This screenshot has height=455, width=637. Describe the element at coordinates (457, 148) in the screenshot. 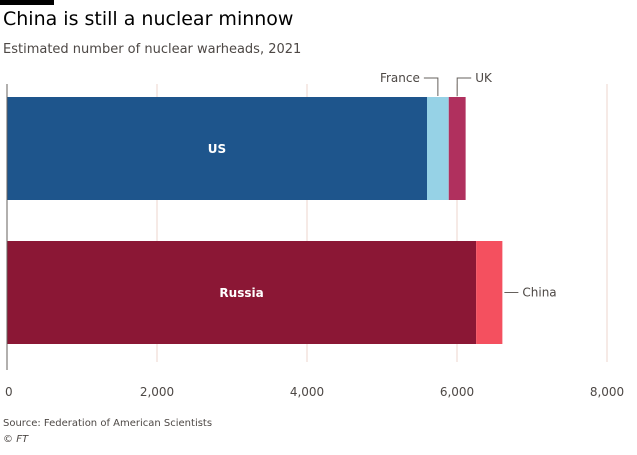

I see `bar-segment-uk` at that location.